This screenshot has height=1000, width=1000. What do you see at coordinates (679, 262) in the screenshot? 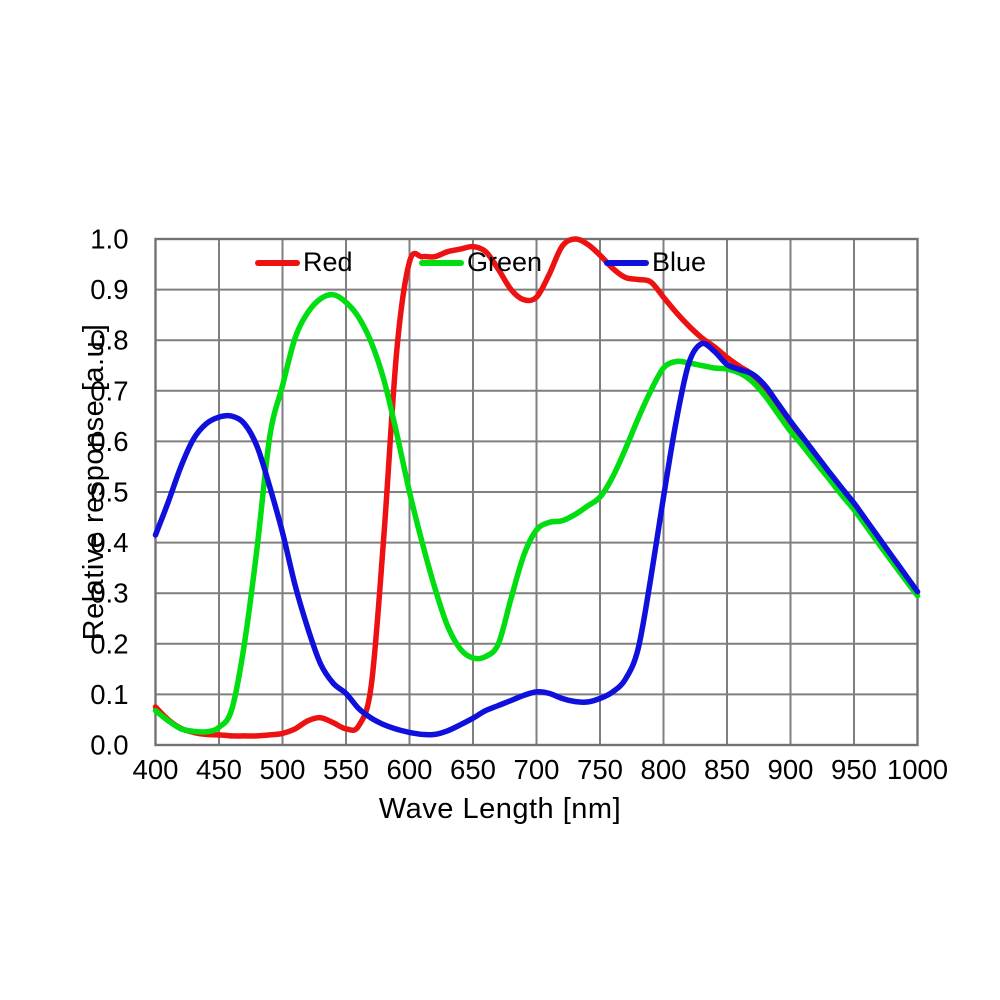
I see `legend-label-blue: Blue` at bounding box center [679, 262].